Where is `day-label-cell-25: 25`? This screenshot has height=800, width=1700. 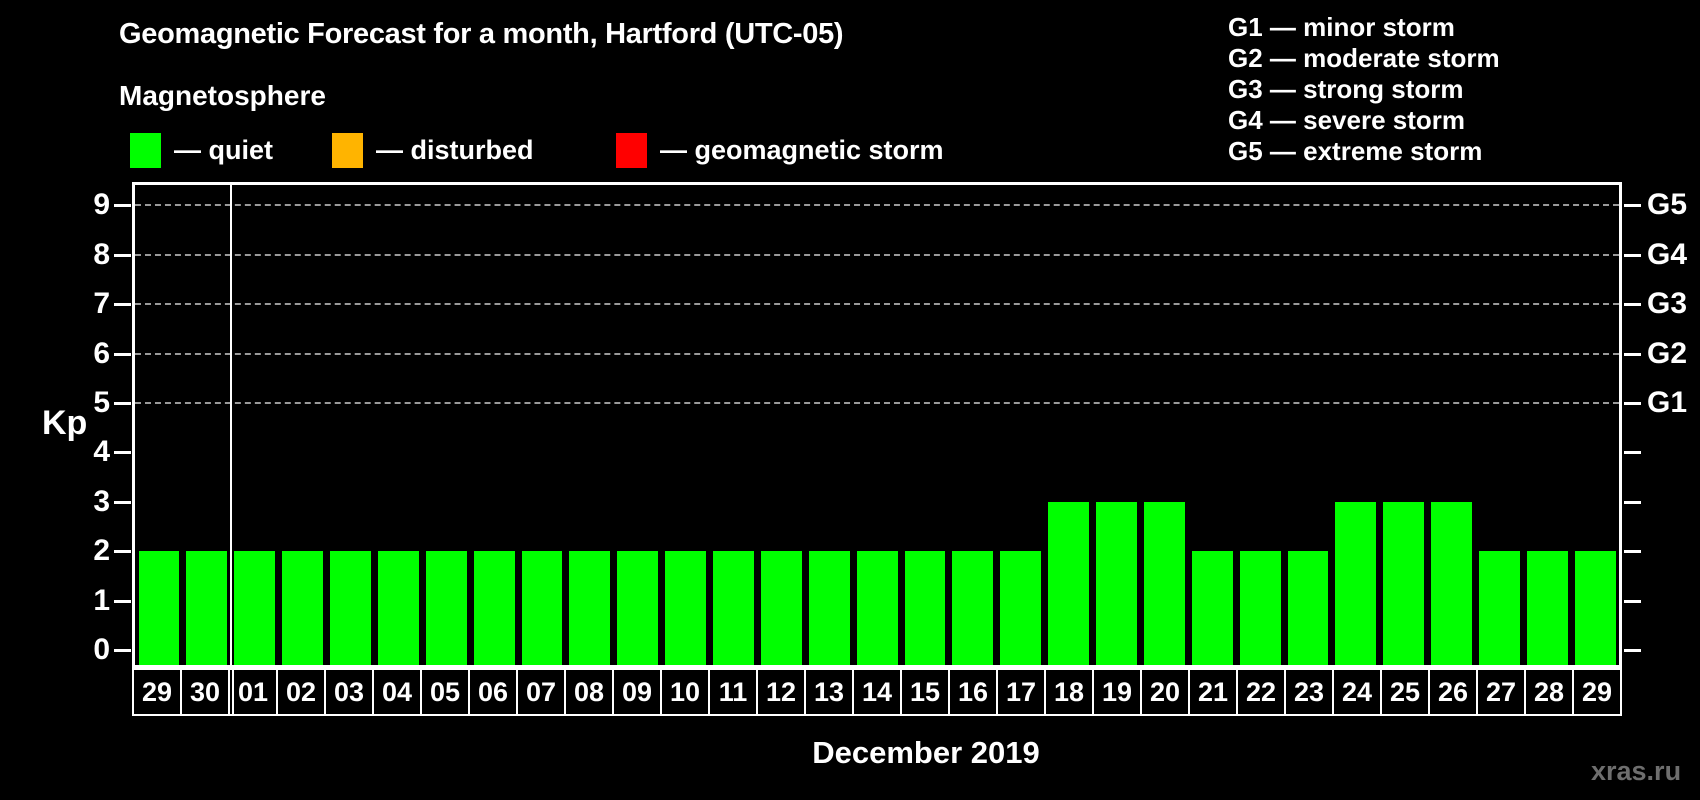
day-label-cell-25: 25 is located at coordinates (1405, 692).